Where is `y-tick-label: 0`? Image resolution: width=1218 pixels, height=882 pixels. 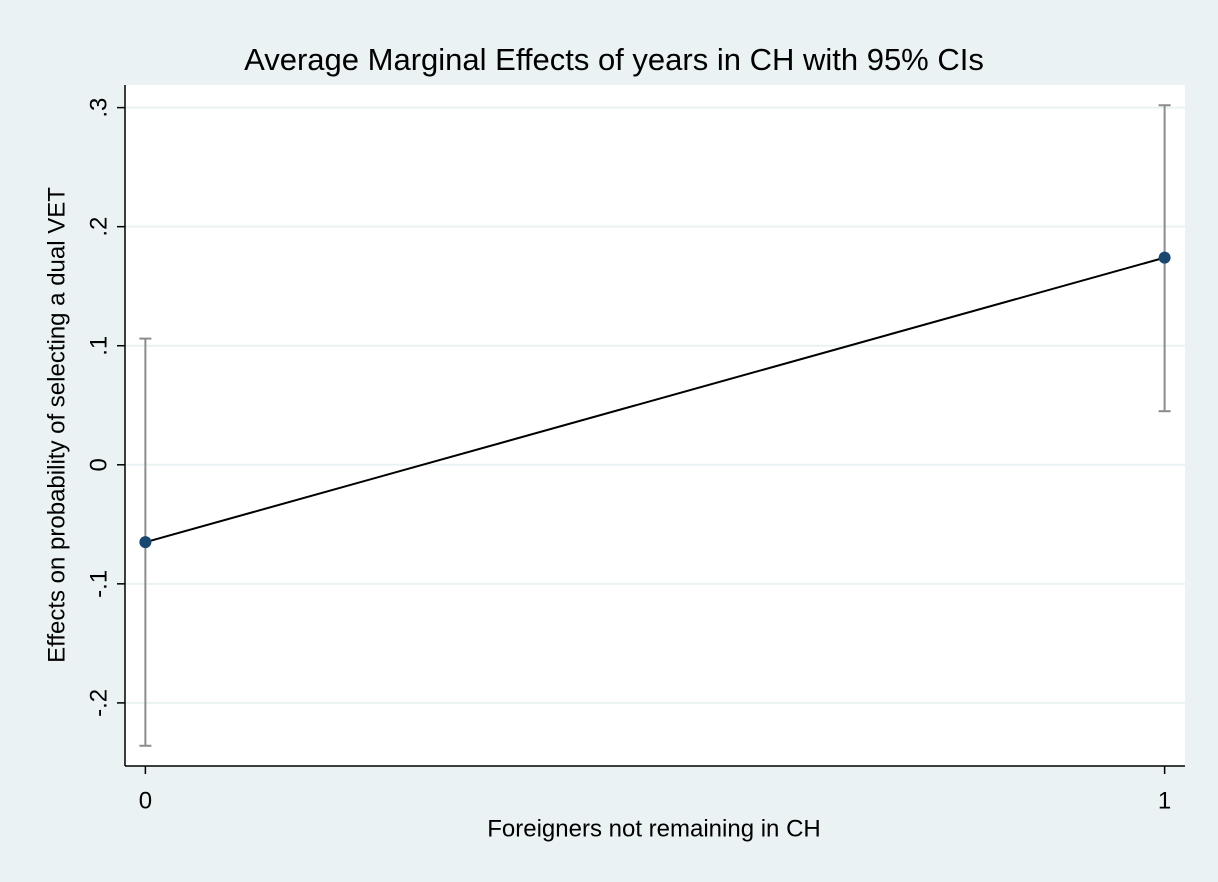 y-tick-label: 0 is located at coordinates (98, 464).